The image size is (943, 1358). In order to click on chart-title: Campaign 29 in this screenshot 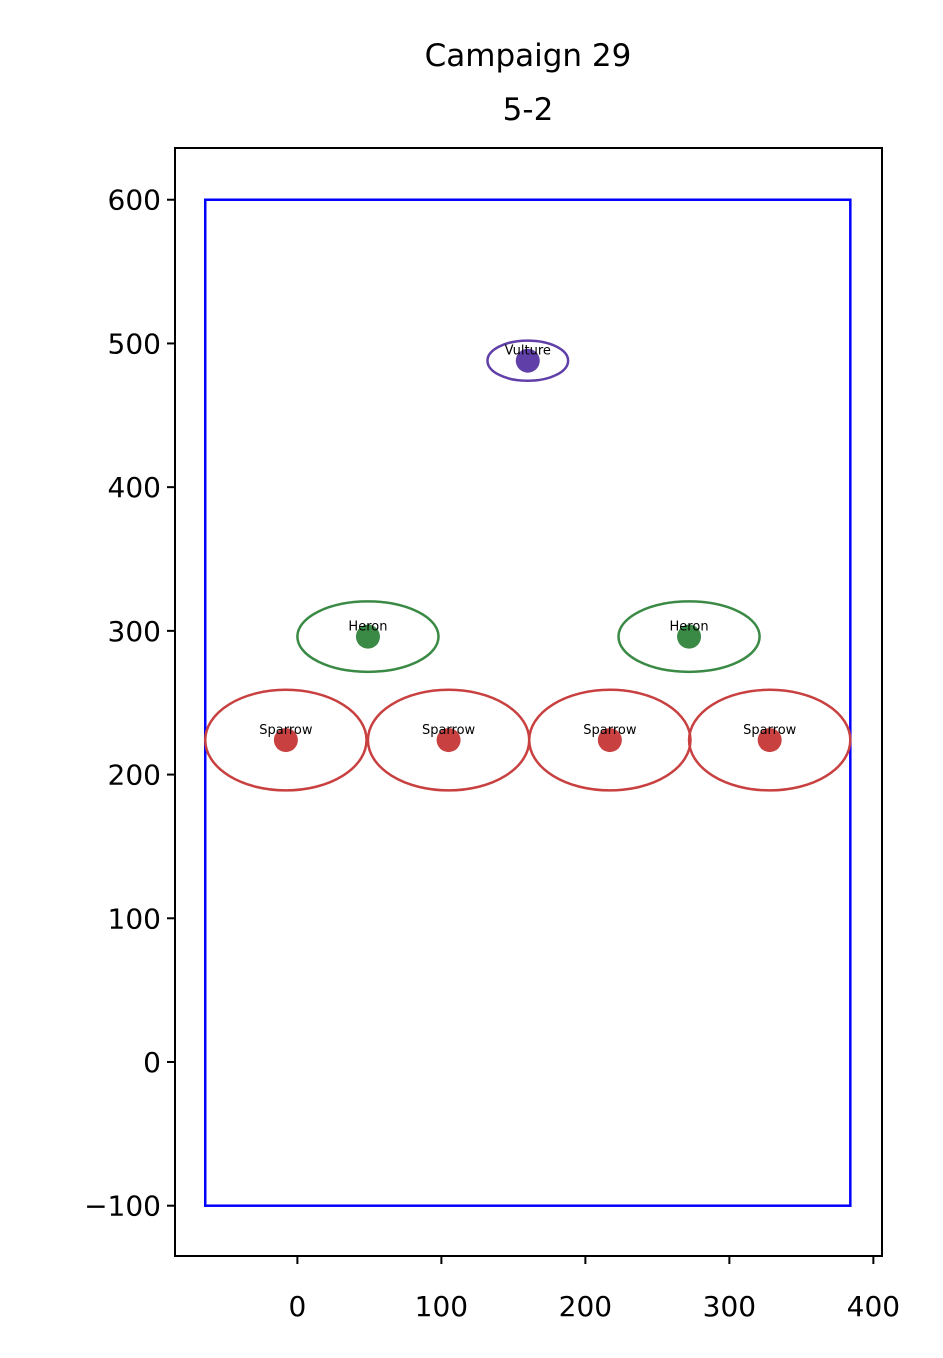, I will do `click(528, 56)`.